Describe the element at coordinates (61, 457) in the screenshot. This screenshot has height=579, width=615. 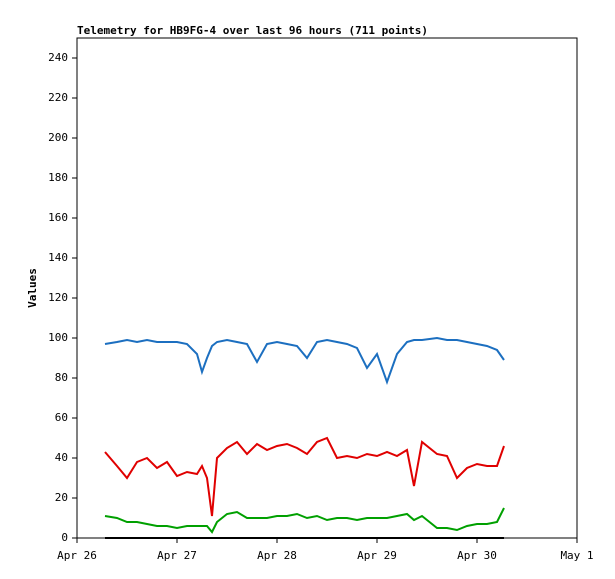
I see `y-tick-label: 40` at that location.